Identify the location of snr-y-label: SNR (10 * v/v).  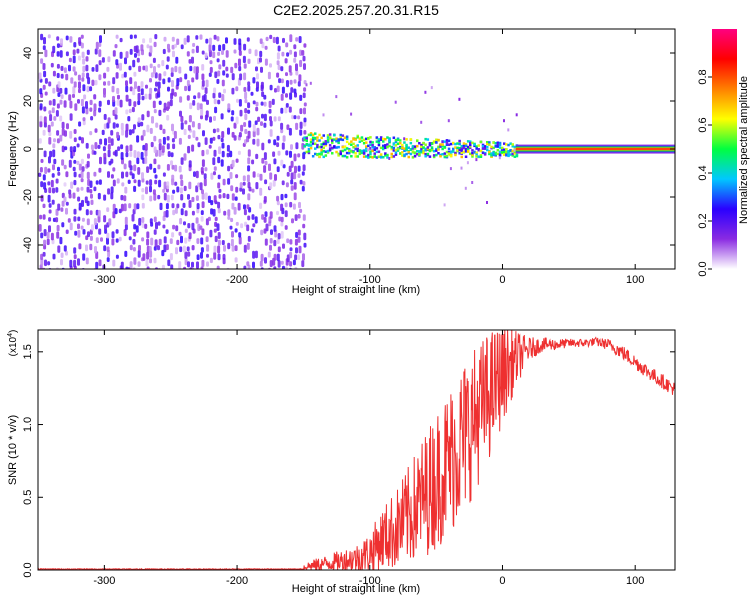
(13, 450).